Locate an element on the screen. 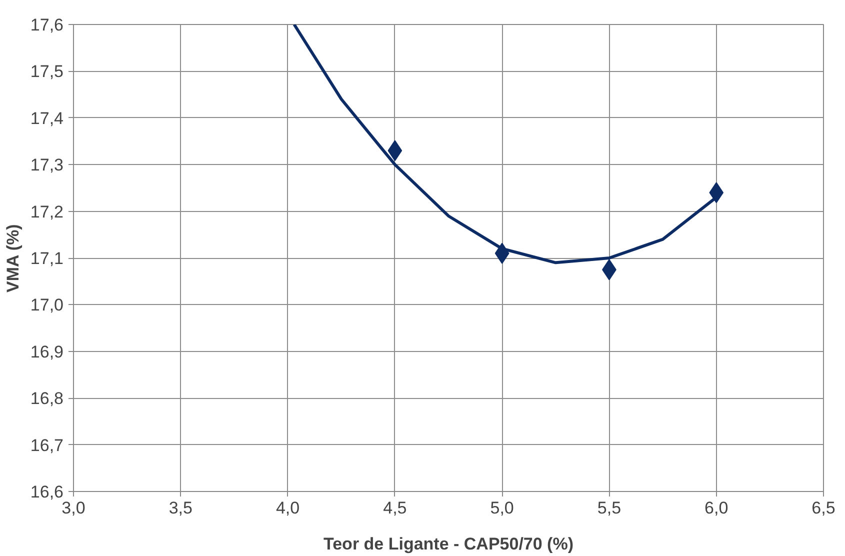 This screenshot has width=845, height=556. x-axis-title: Teor de Ligante - CAP50/70 (%) is located at coordinates (448, 544).